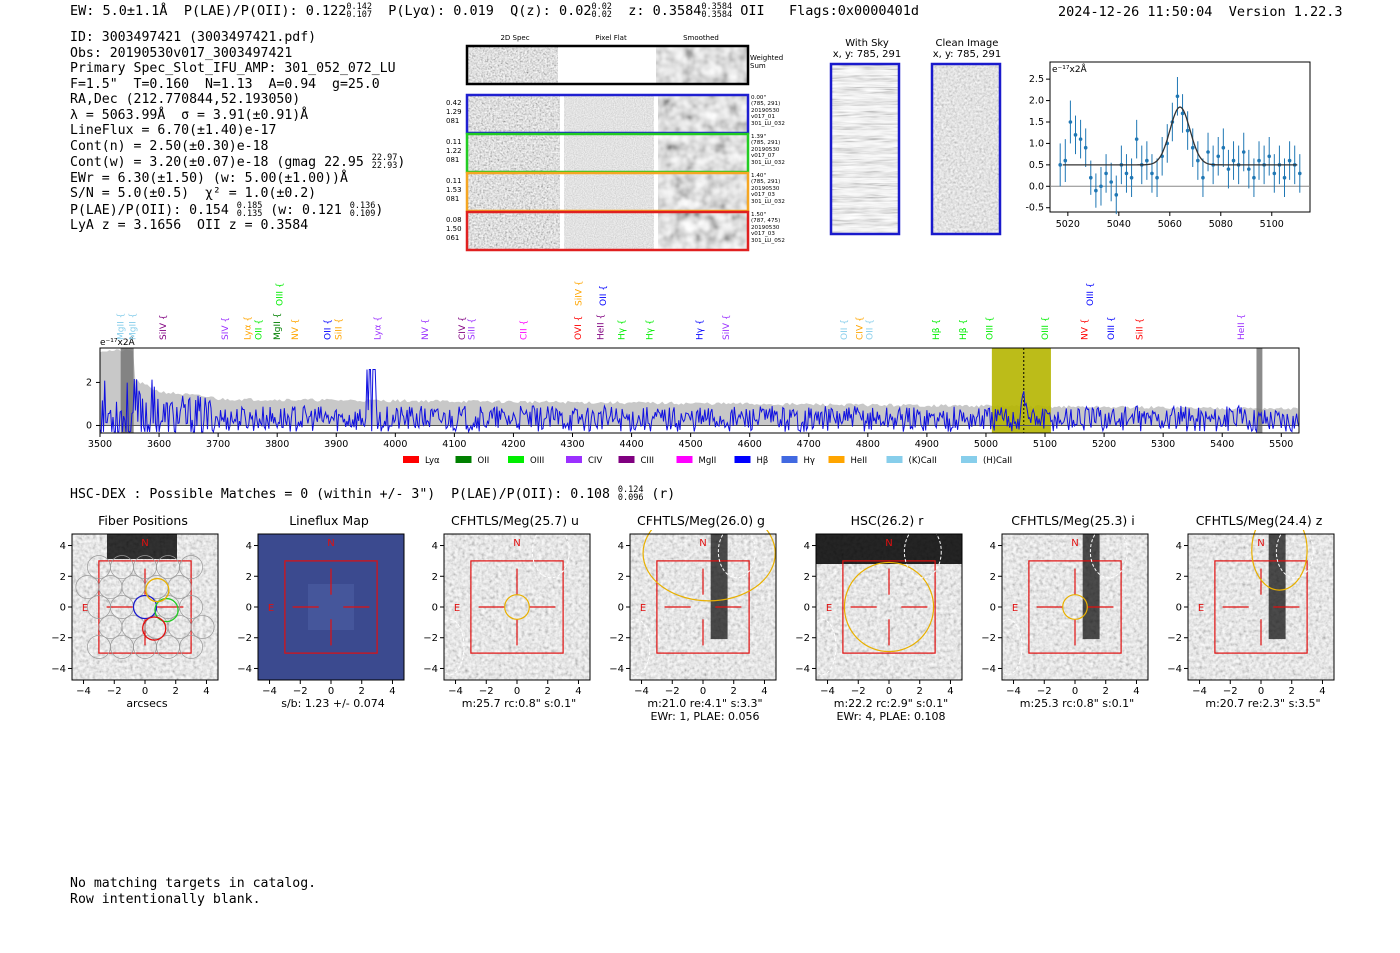 The image size is (1400, 953). What do you see at coordinates (705, 703) in the screenshot?
I see `cutout-caption: m:21.0 re:4.1" s:3.3"` at bounding box center [705, 703].